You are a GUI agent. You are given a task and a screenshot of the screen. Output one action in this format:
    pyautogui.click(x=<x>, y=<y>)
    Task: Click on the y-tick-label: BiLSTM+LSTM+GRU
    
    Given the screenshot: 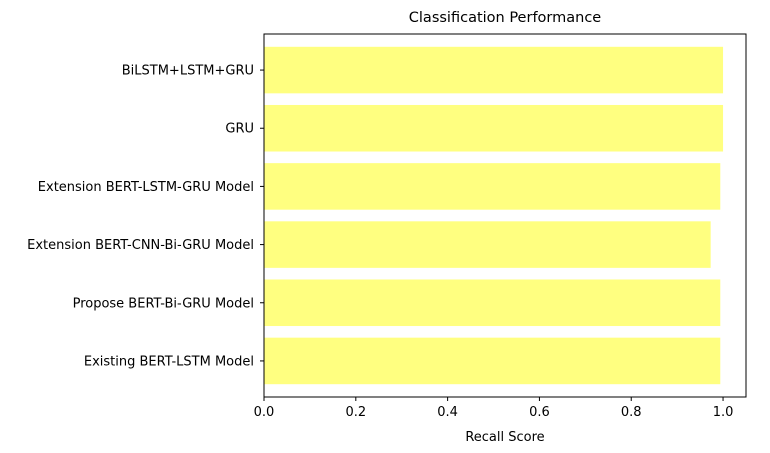 What is the action you would take?
    pyautogui.click(x=188, y=71)
    